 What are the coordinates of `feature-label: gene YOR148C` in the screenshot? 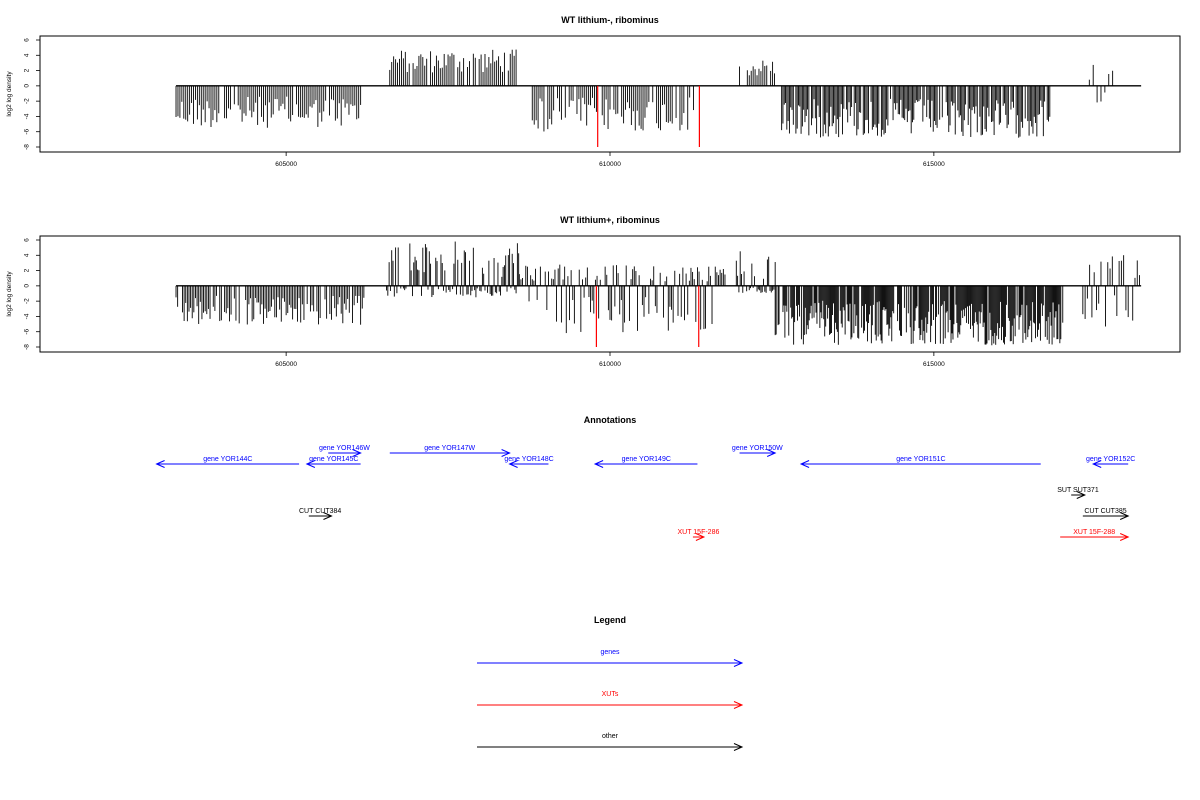 It's located at (528, 459).